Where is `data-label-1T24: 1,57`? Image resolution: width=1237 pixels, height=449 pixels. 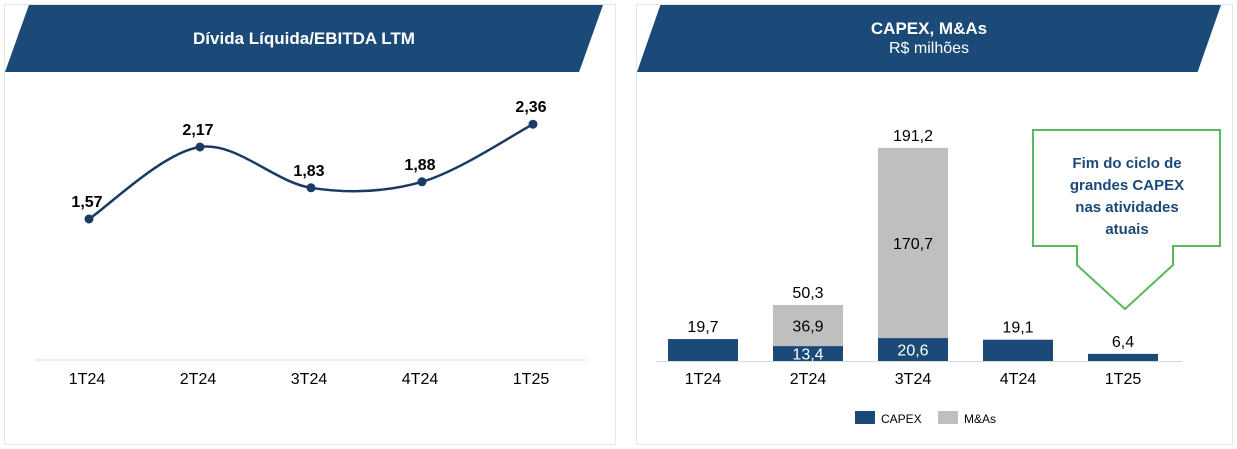 data-label-1T24: 1,57 is located at coordinates (86, 202).